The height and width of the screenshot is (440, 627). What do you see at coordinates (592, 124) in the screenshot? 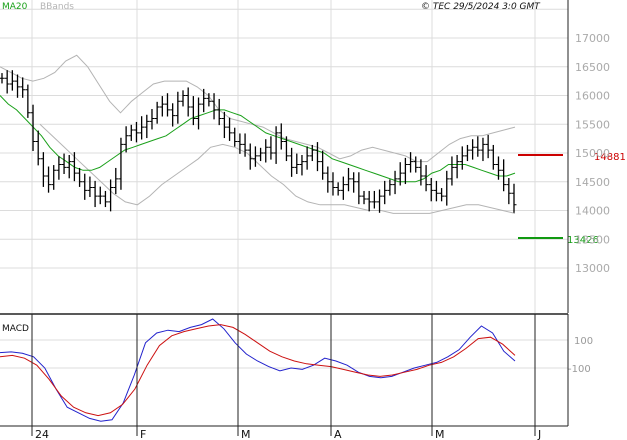
I see `y-tick-label: 15500` at bounding box center [592, 124].